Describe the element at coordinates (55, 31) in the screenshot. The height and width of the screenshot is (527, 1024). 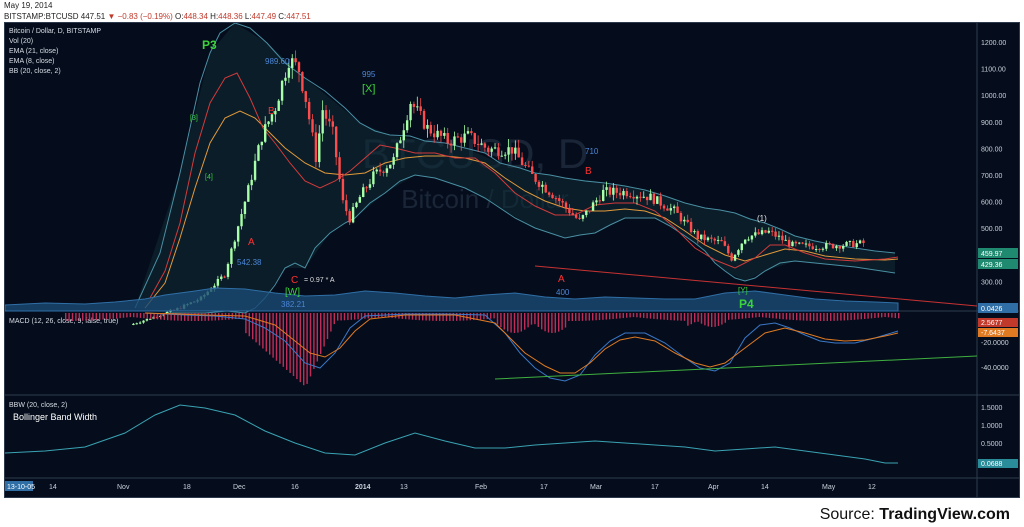
I see `legend-title: Bitcoin / Dollar, D, BITSTAMP` at that location.